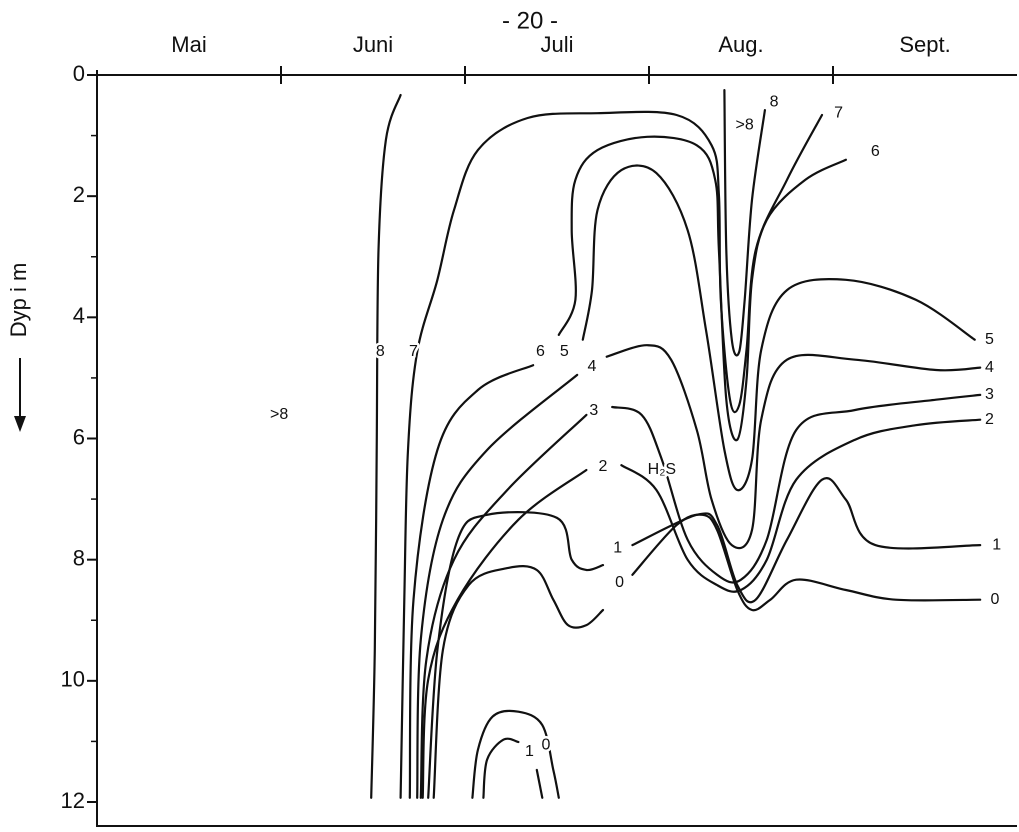 The height and width of the screenshot is (832, 1019). Describe the element at coordinates (79, 73) in the screenshot. I see `y-tick-label: 0` at that location.